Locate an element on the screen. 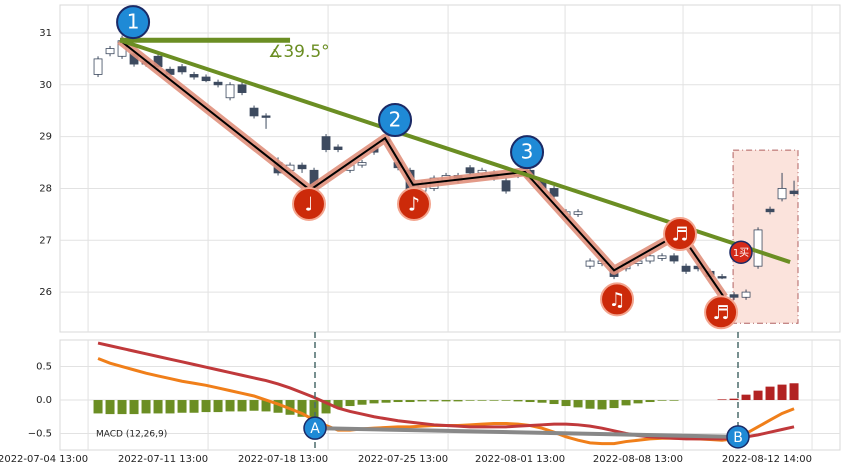  buy-signal-label: 1买 is located at coordinates (741, 253).